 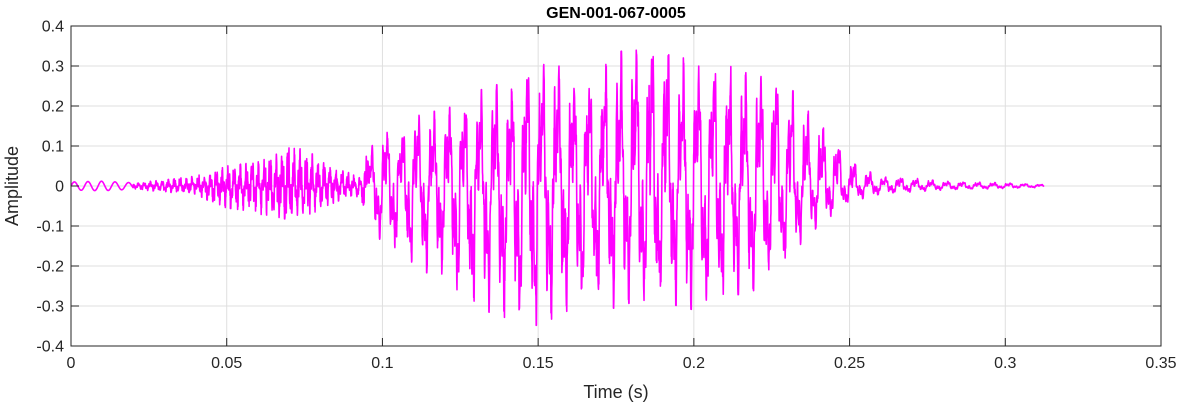 What do you see at coordinates (71, 363) in the screenshot?
I see `x-tick-label: 0` at bounding box center [71, 363].